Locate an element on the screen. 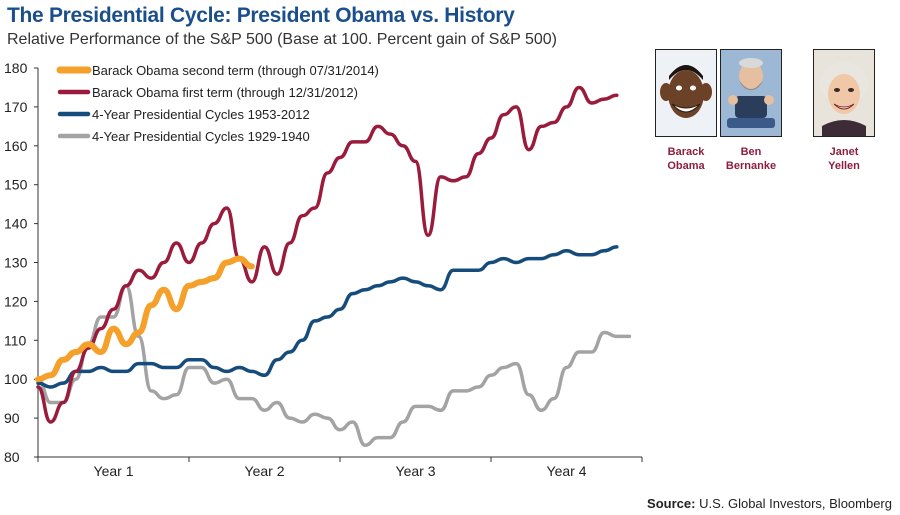 The width and height of the screenshot is (900, 515). y-tick-label: 90 is located at coordinates (12, 418).